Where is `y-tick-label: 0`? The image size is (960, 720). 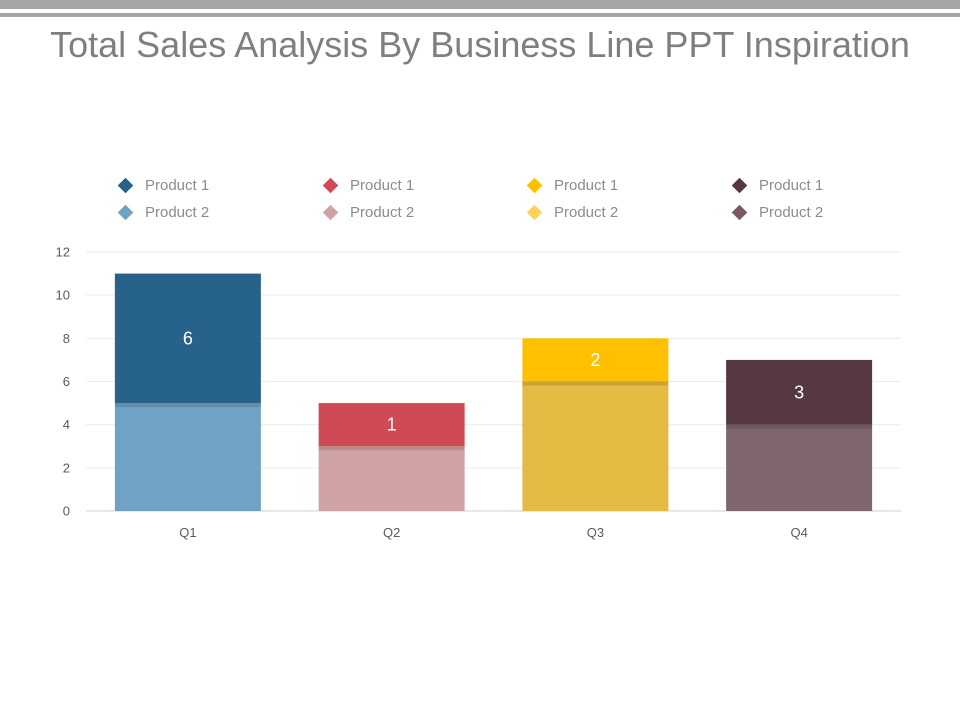
y-tick-label: 0 is located at coordinates (66, 511).